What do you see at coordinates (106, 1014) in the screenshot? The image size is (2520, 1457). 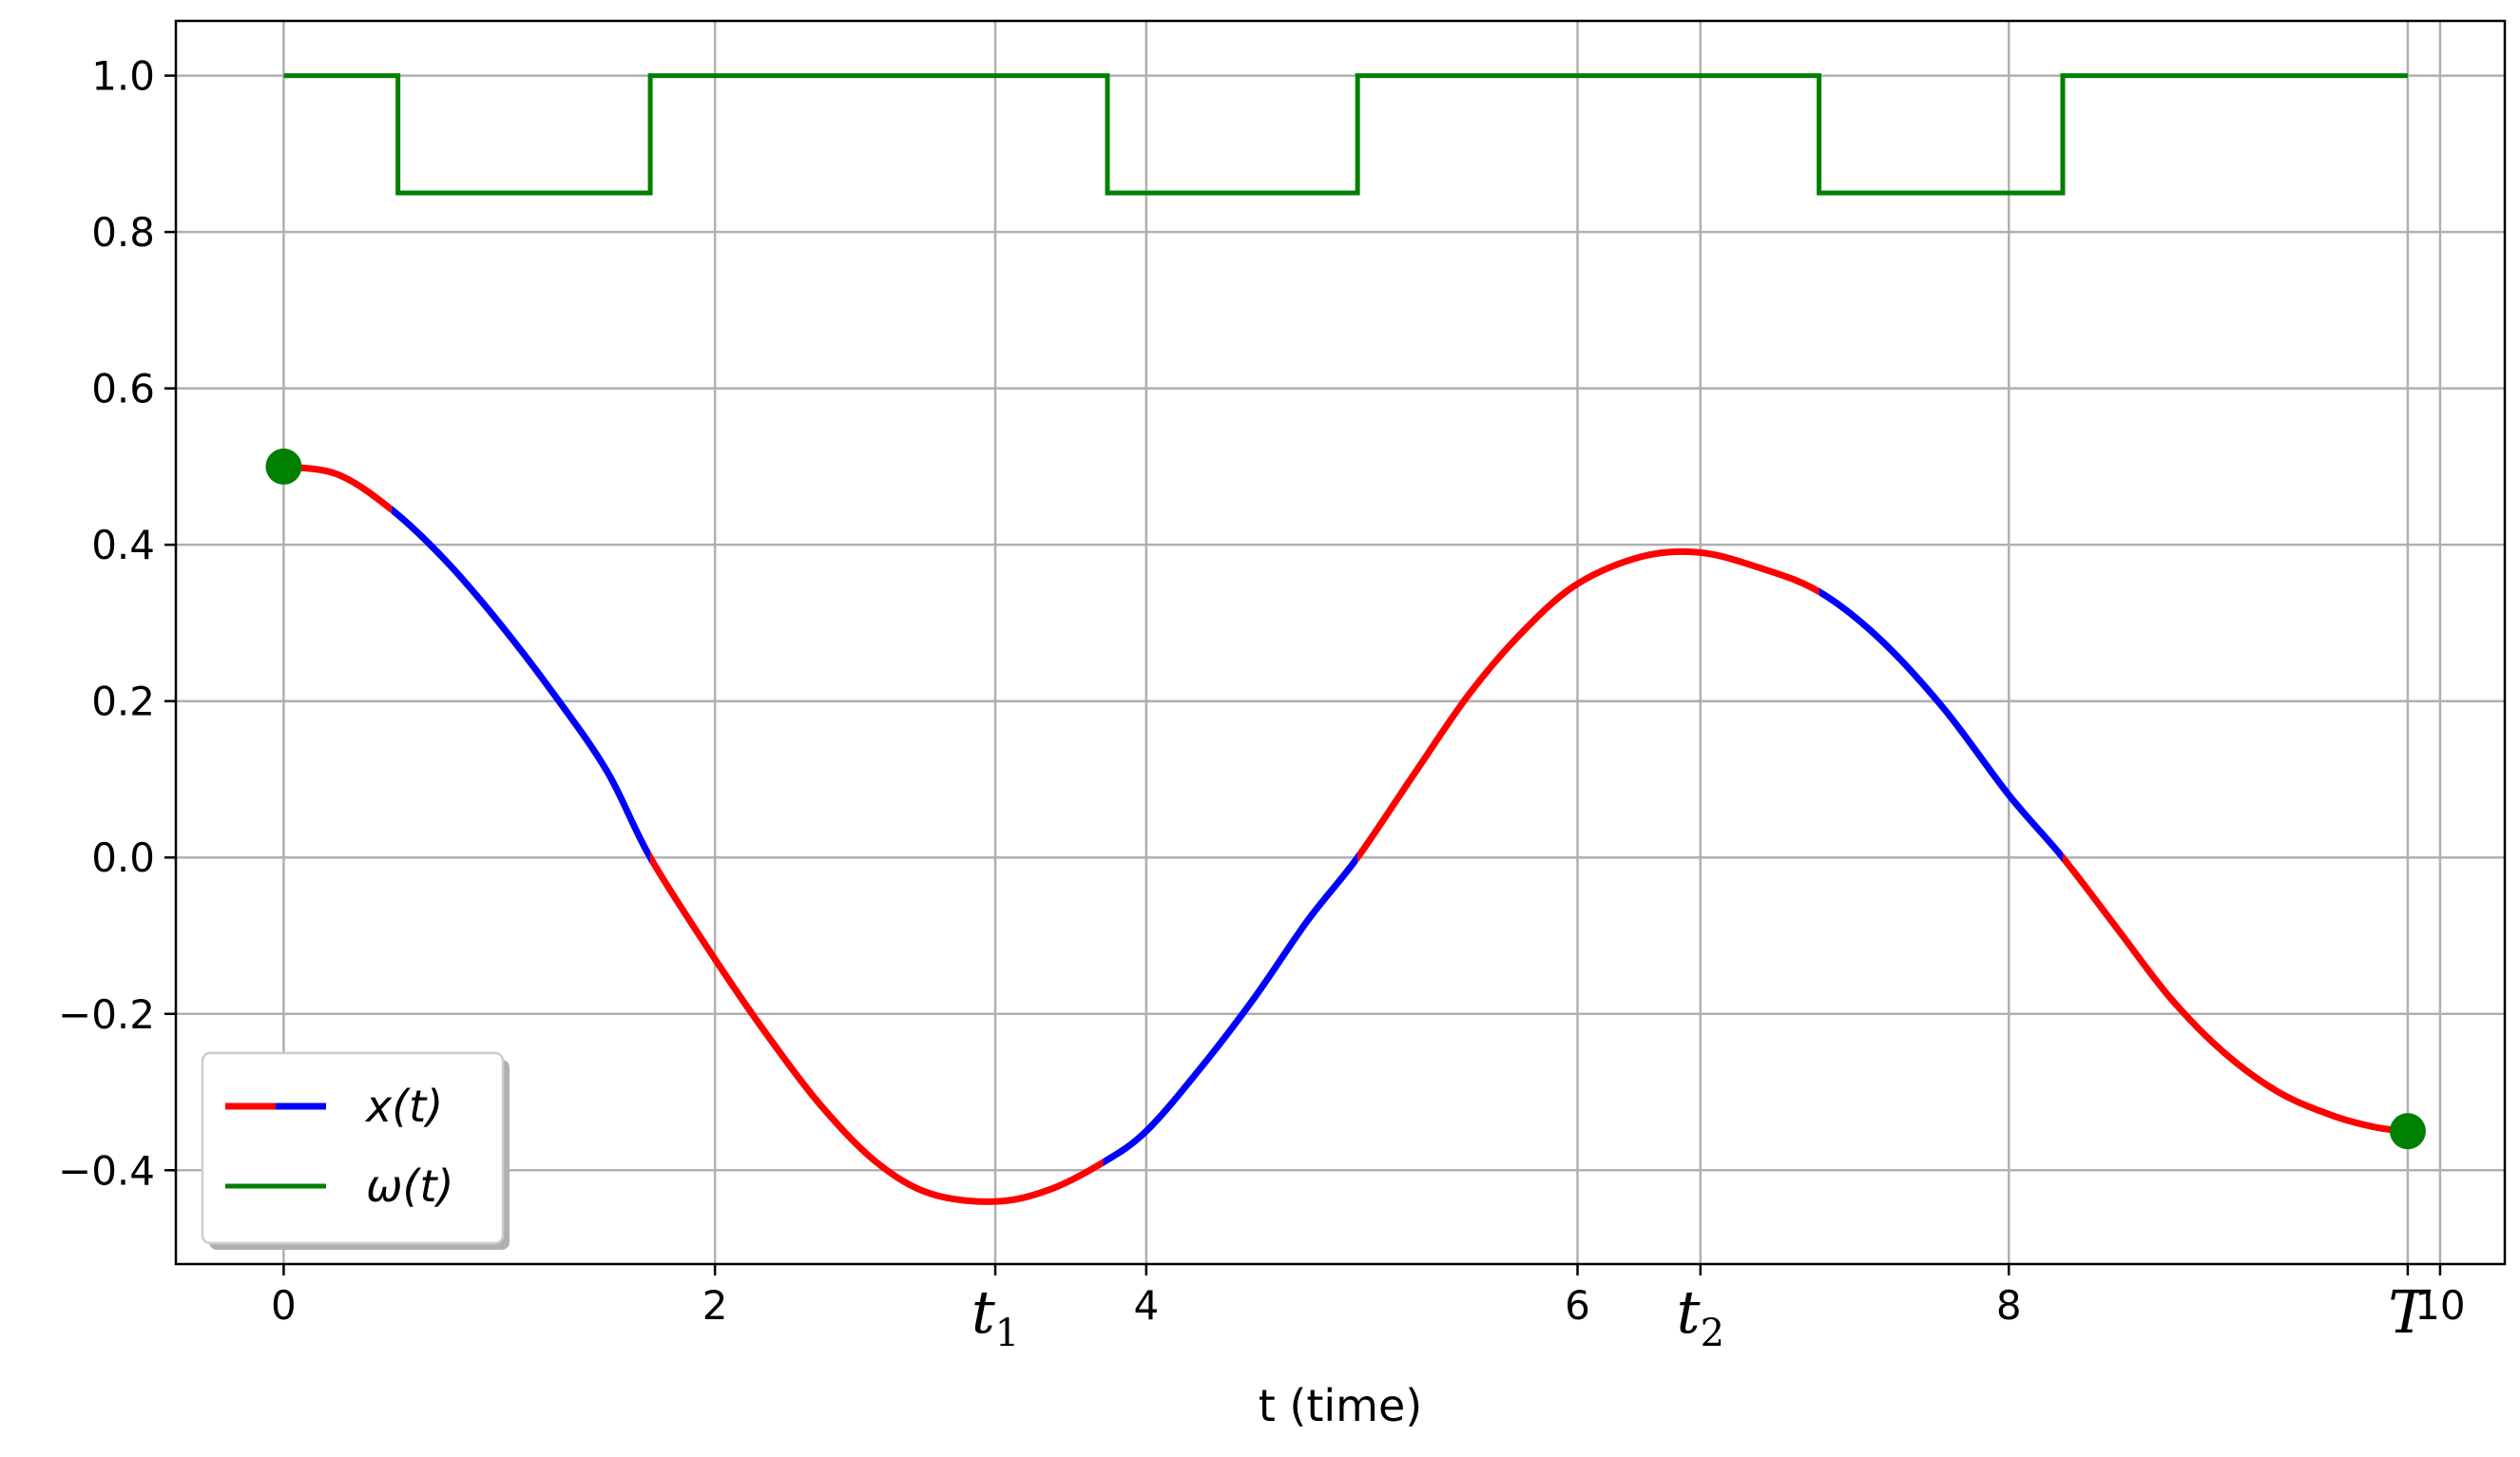 I see `y-tick-label: −0.2` at bounding box center [106, 1014].